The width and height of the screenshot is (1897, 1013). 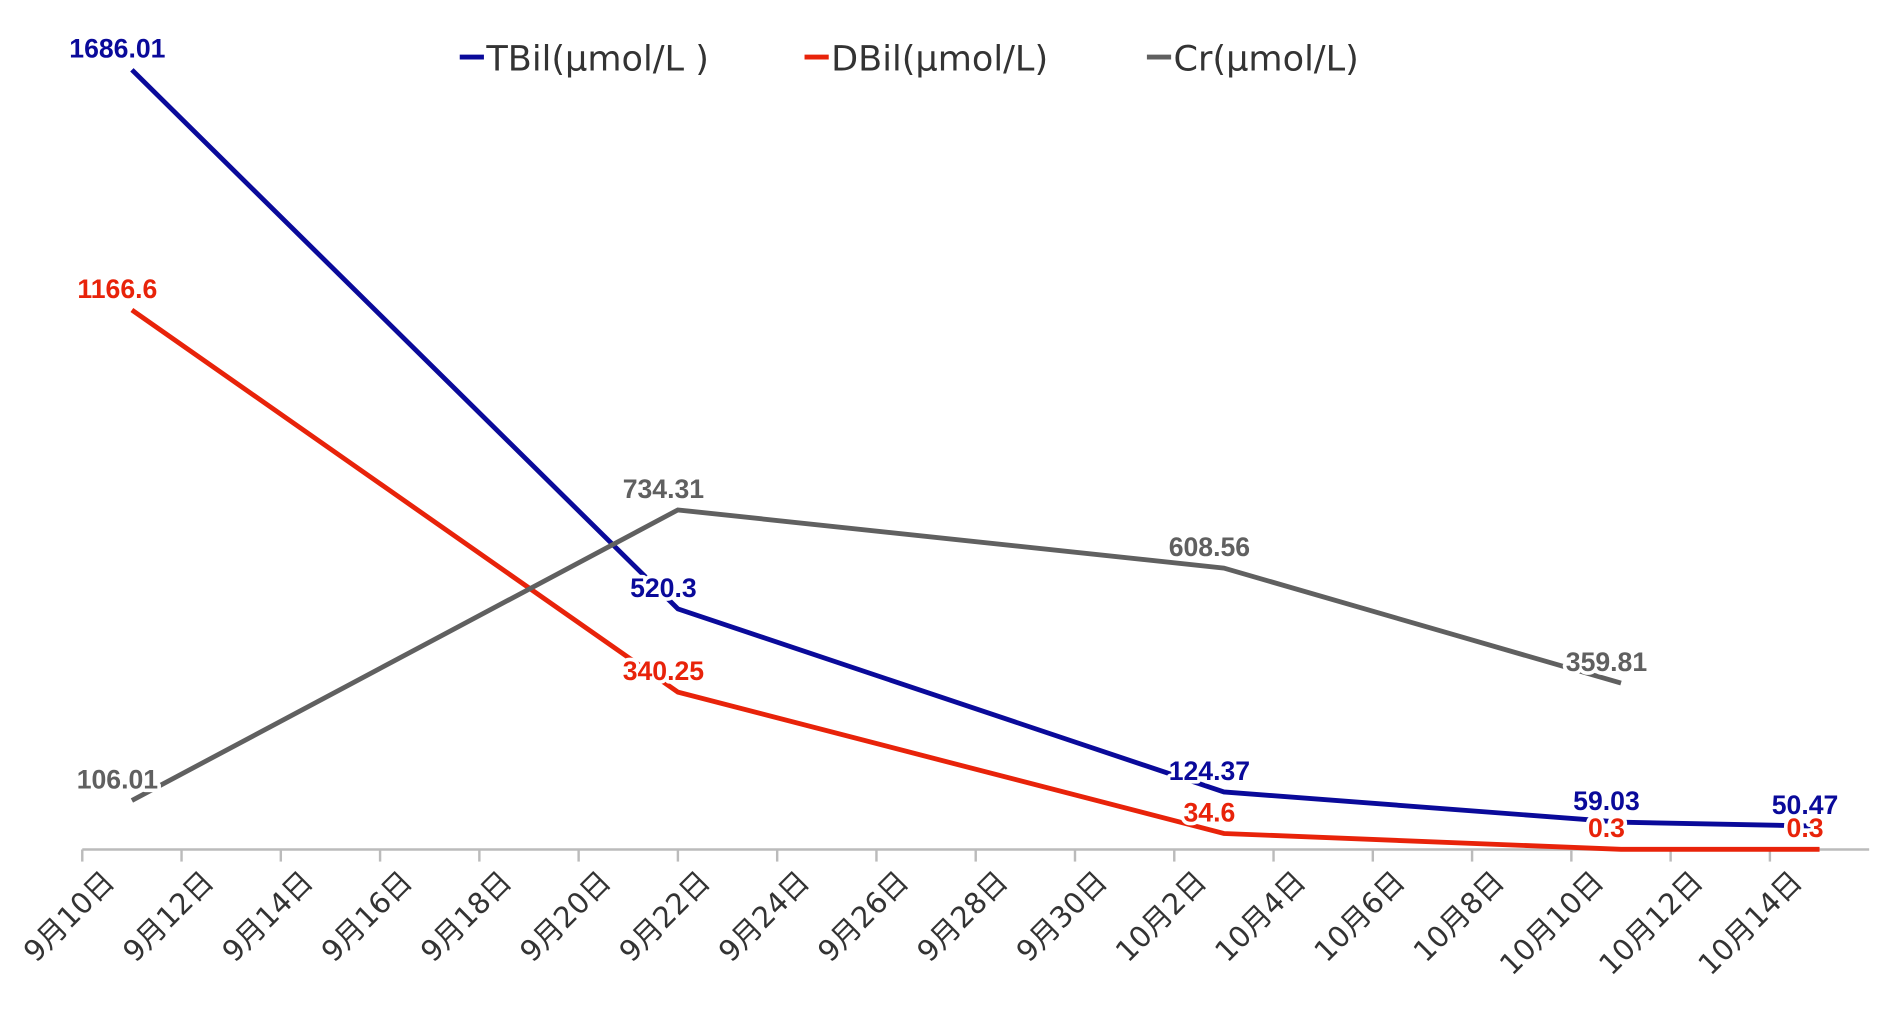 What do you see at coordinates (939, 59) in the screenshot?
I see `legend-label: DBil(μmol/L)` at bounding box center [939, 59].